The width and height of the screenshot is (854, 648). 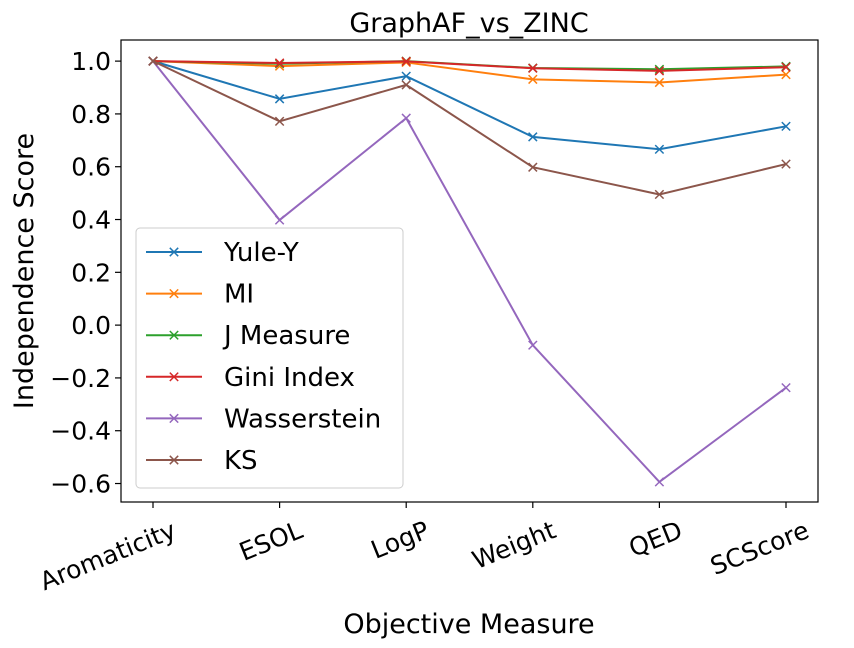 I want to click on x-tick-label: ESOL, so click(x=270, y=540).